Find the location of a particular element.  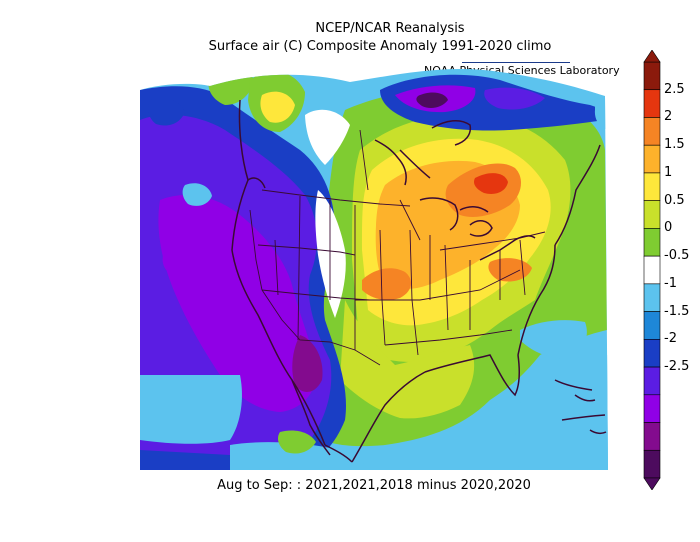

colorbar-top-arrow is located at coordinates (652, 56).